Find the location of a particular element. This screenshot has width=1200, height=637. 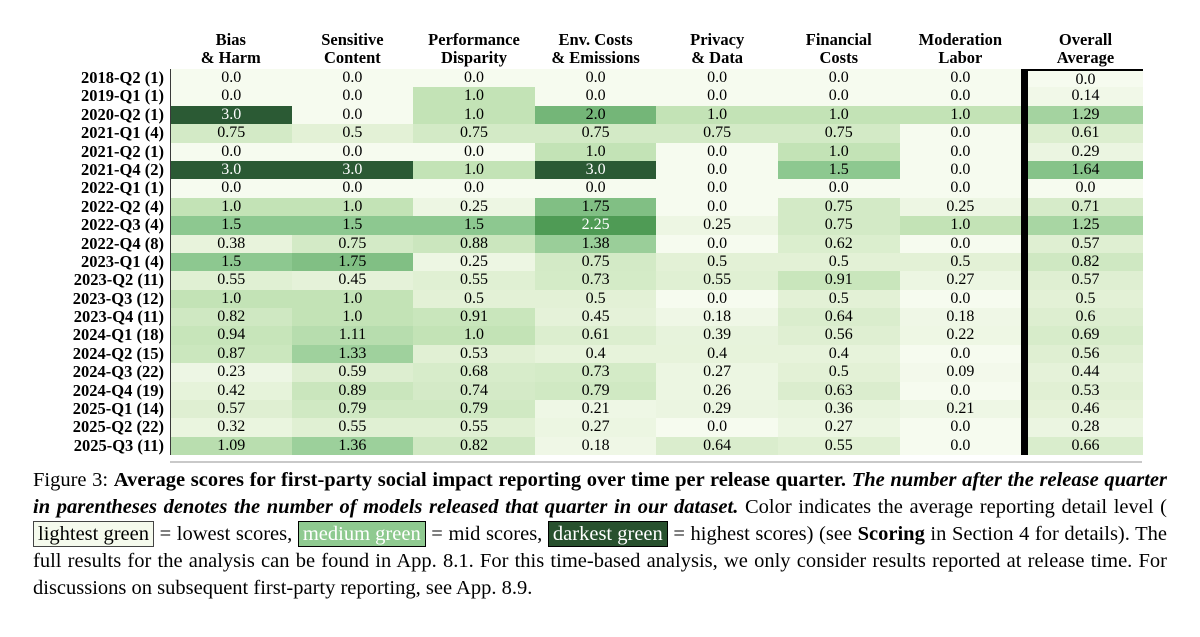

column-header: Privacy & Data is located at coordinates (717, 49).